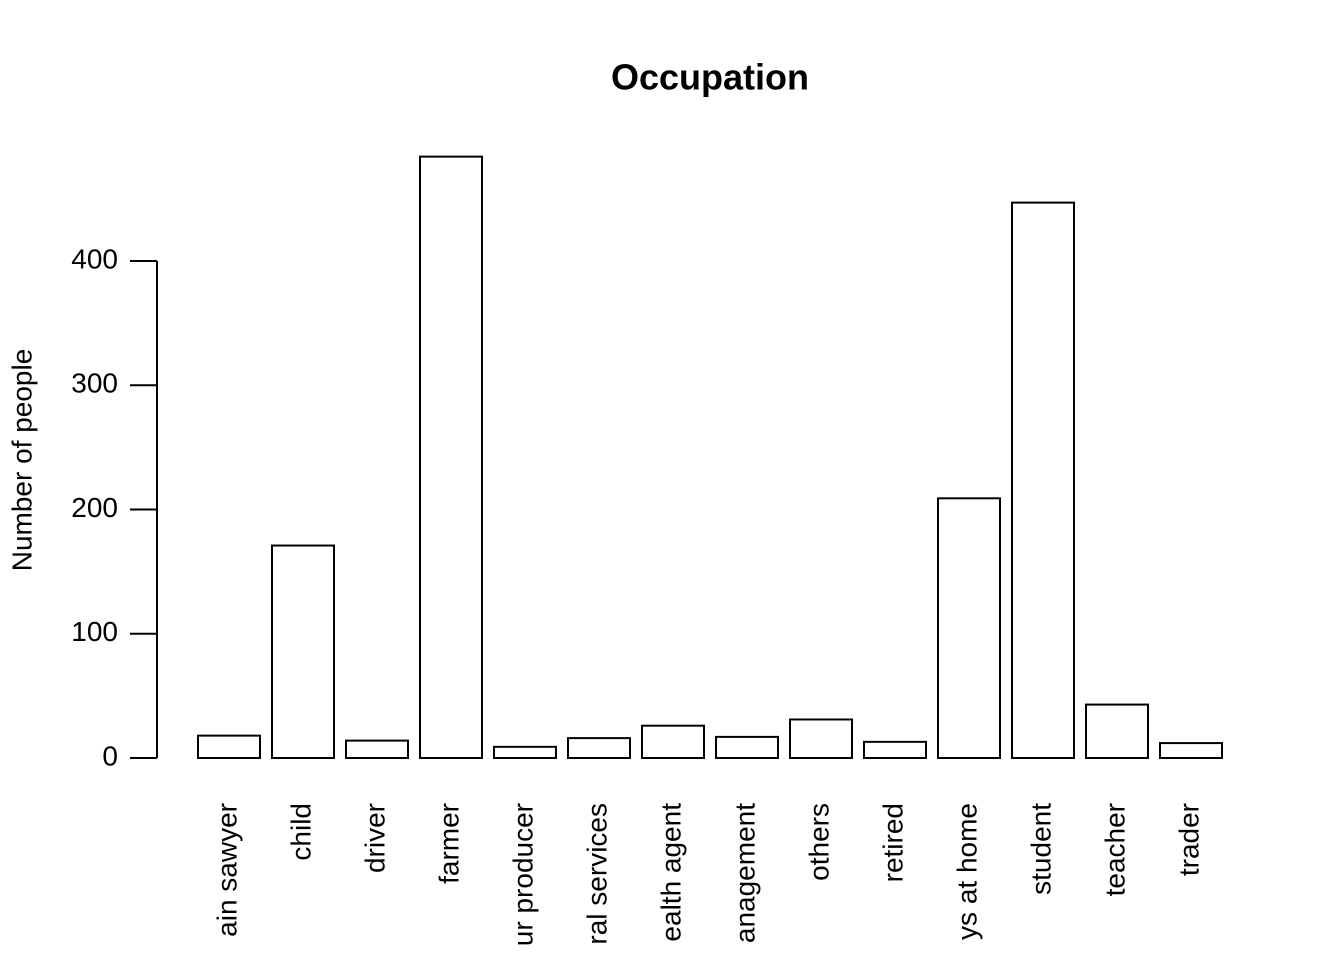 The image size is (1344, 960). What do you see at coordinates (596, 874) in the screenshot?
I see `x-tick-label: ral services` at bounding box center [596, 874].